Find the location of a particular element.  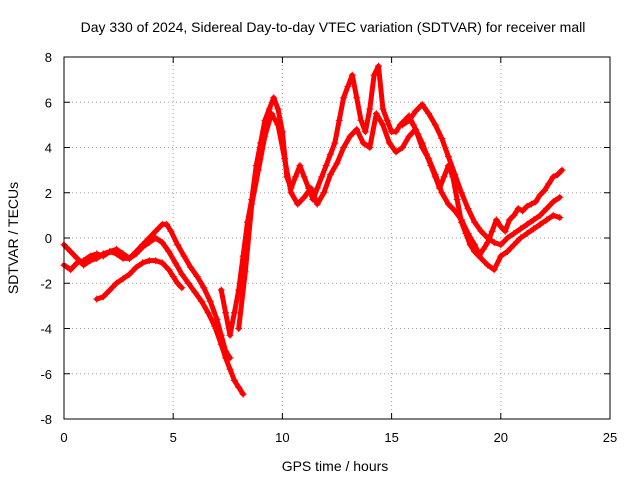

x-tick-label: 0 is located at coordinates (63, 437).